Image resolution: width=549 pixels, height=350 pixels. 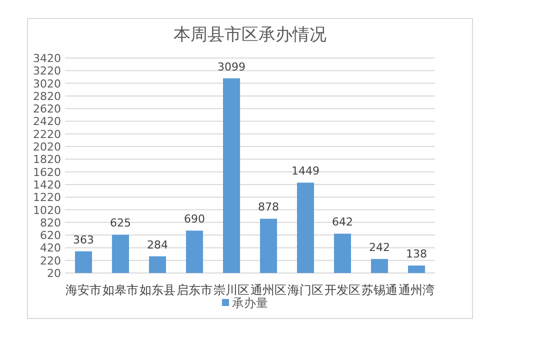 I want to click on data-label: 284, so click(x=157, y=245).